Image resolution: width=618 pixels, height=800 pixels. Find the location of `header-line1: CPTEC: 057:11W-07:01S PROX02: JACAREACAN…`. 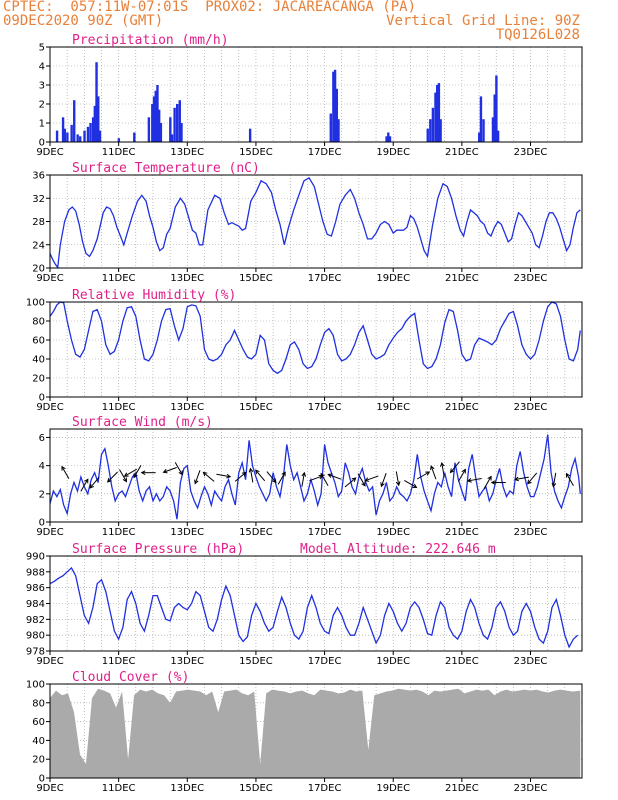

header-line1: CPTEC: 057:11W-07:01S PROX02: JACAREACAN… is located at coordinates (210, 7).